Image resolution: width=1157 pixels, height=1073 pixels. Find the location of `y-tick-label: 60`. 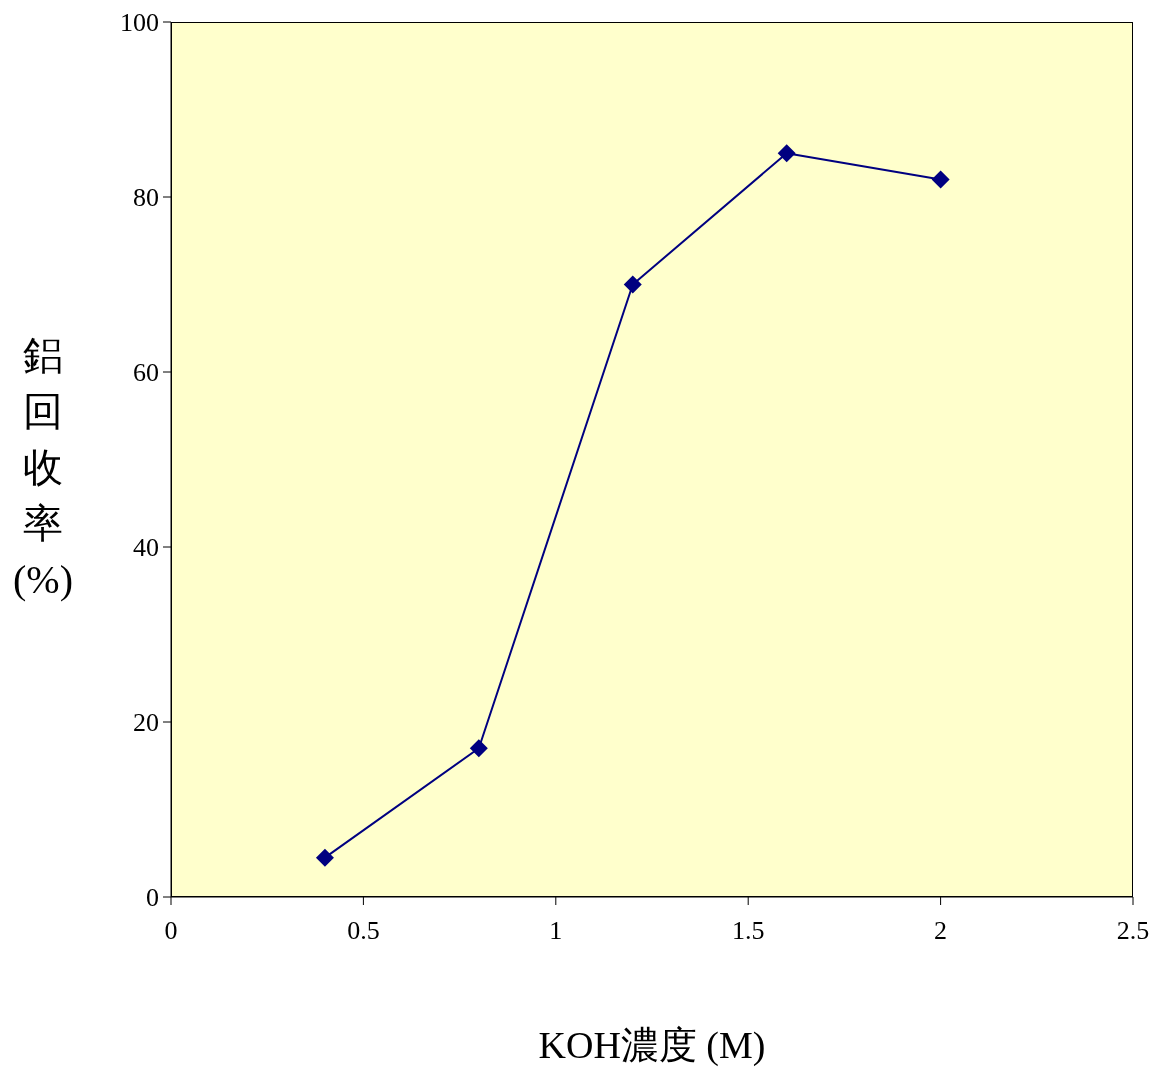

y-tick-label: 60 is located at coordinates (146, 373).